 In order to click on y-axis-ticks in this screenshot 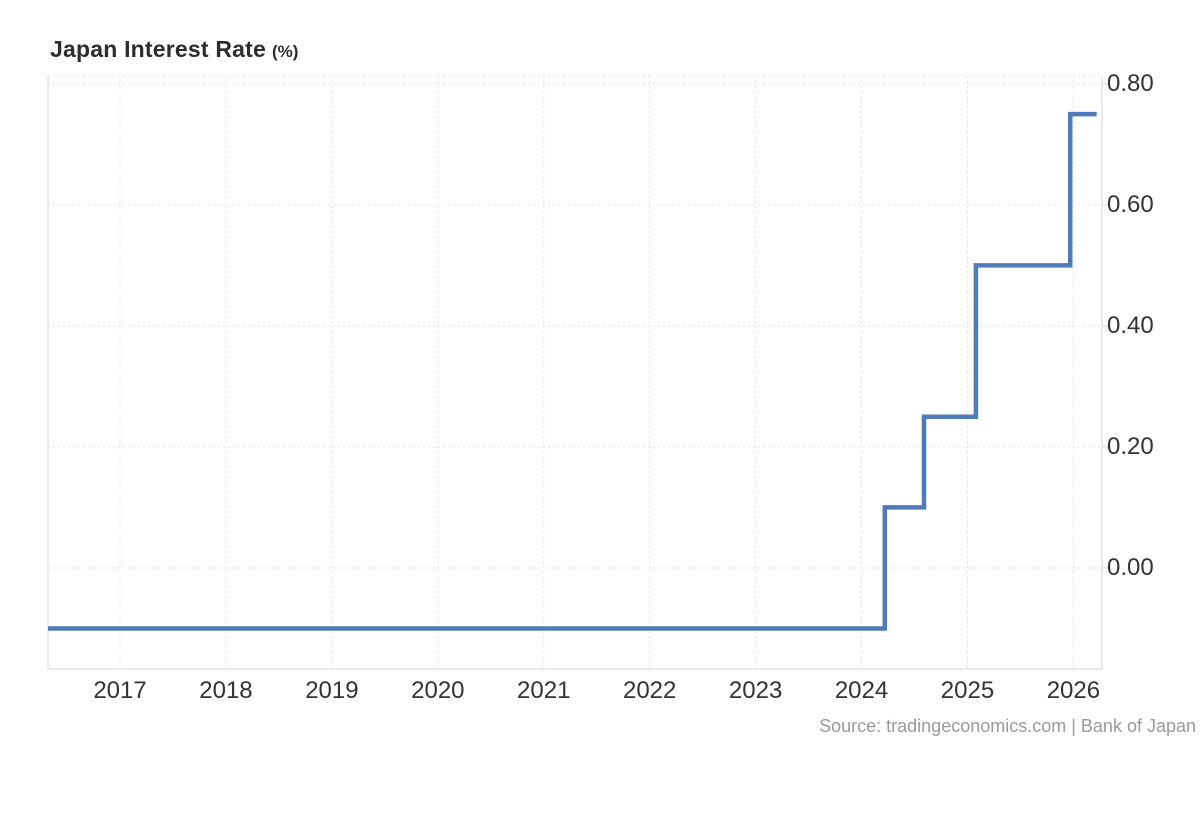, I will do `click(1106, 326)`.